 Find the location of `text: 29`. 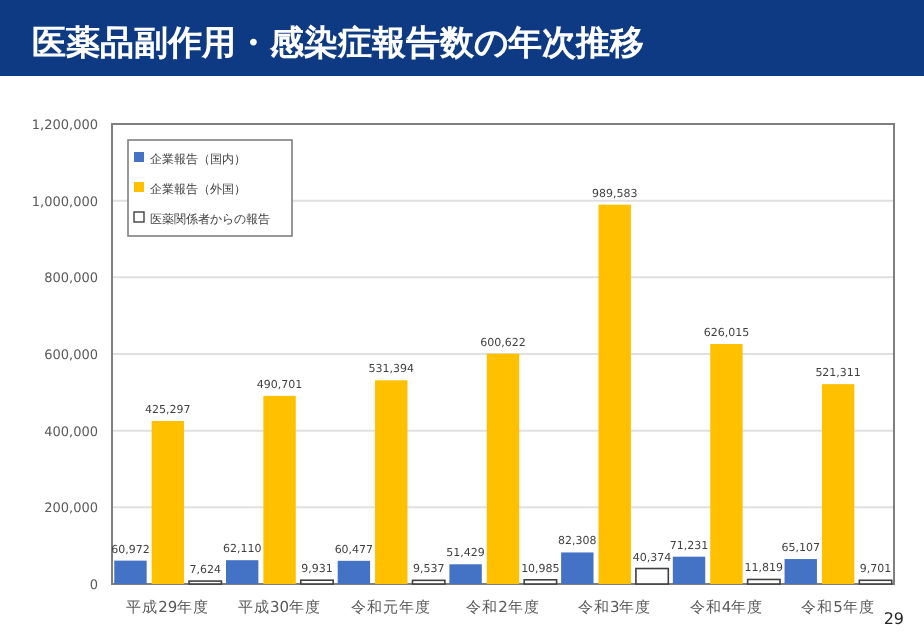

text: 29 is located at coordinates (893, 619).